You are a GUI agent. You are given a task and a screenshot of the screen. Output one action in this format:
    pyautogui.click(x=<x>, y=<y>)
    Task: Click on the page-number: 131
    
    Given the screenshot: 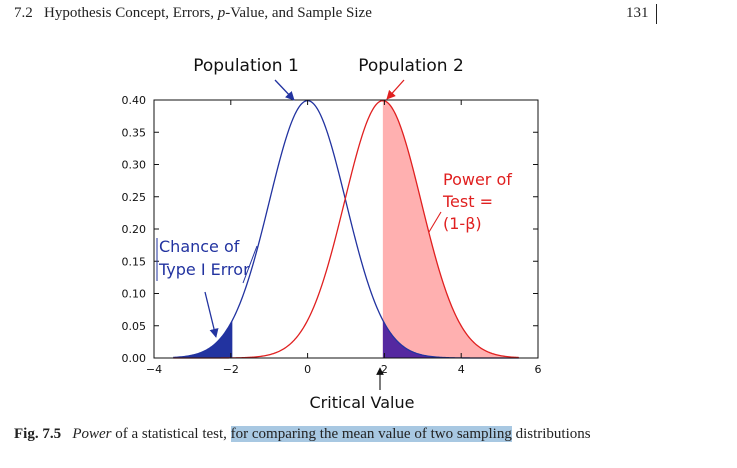 What is the action you would take?
    pyautogui.click(x=637, y=13)
    